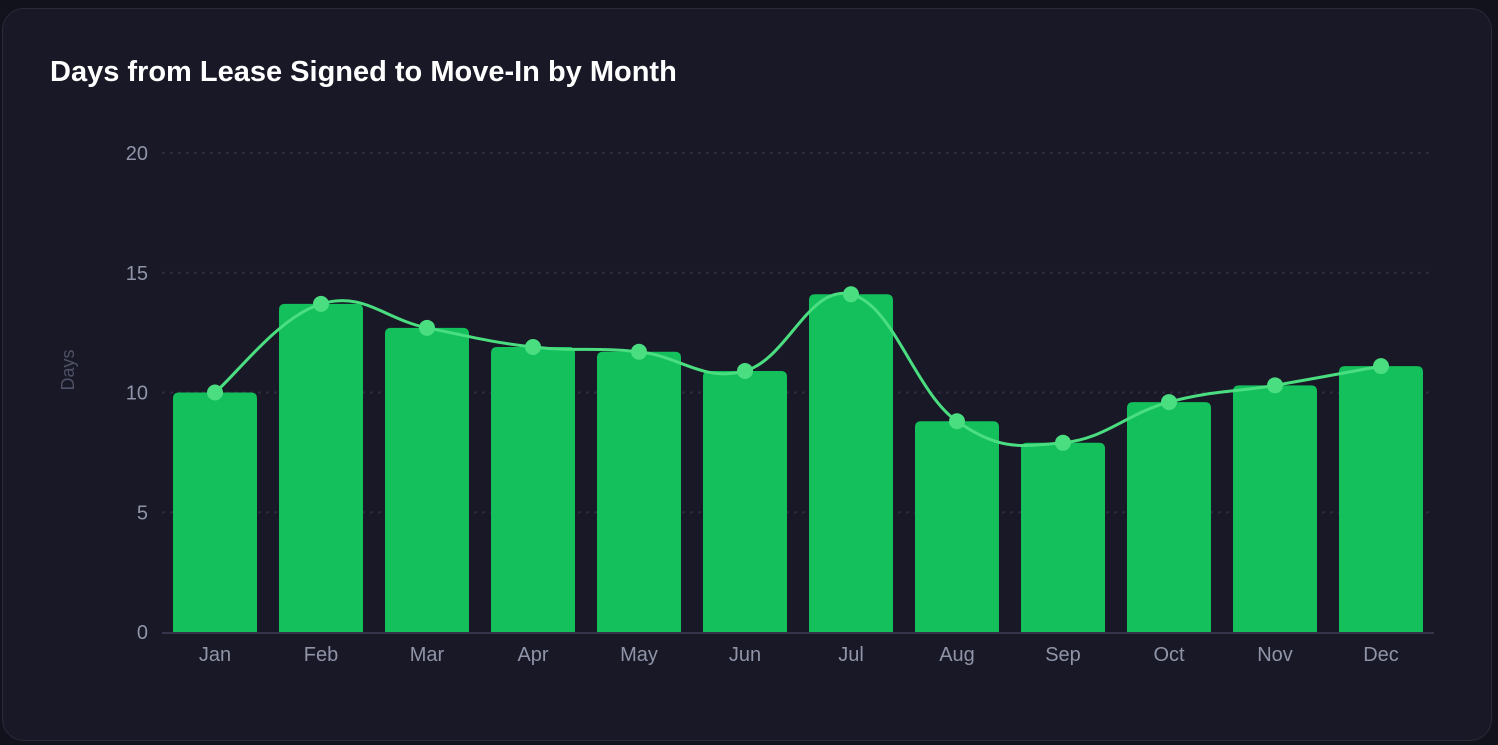  What do you see at coordinates (851, 655) in the screenshot?
I see `x-tick-label: Jul` at bounding box center [851, 655].